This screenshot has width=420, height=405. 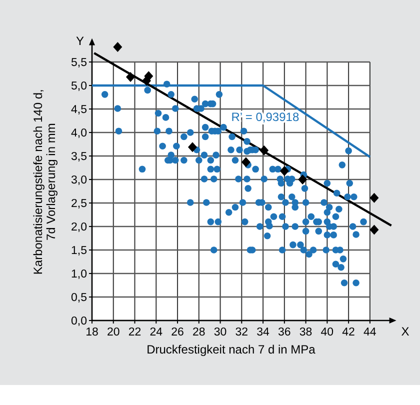 I want to click on y-tick-label: 3,5, so click(x=79, y=157).